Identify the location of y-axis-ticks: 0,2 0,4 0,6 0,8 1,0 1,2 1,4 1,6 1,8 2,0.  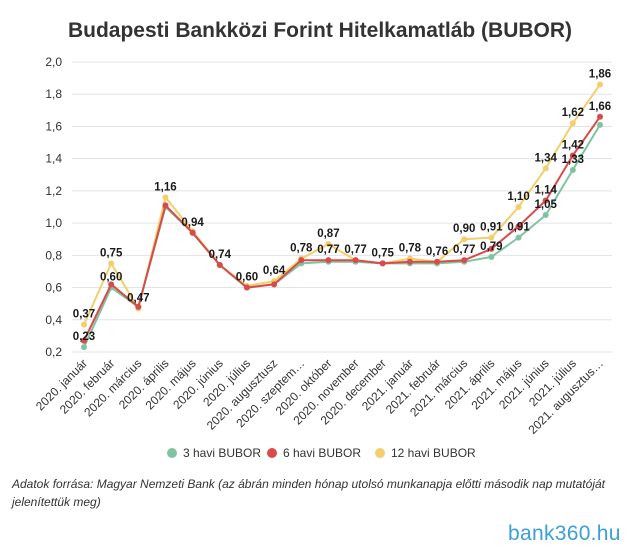
(53, 207).